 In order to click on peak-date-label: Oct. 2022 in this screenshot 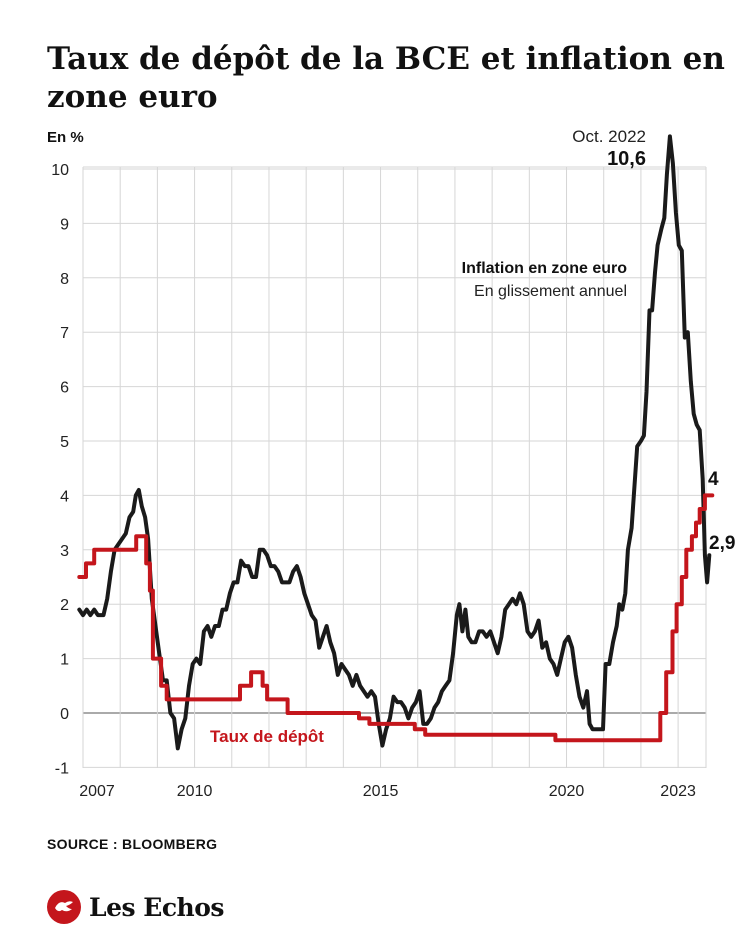, I will do `click(609, 136)`.